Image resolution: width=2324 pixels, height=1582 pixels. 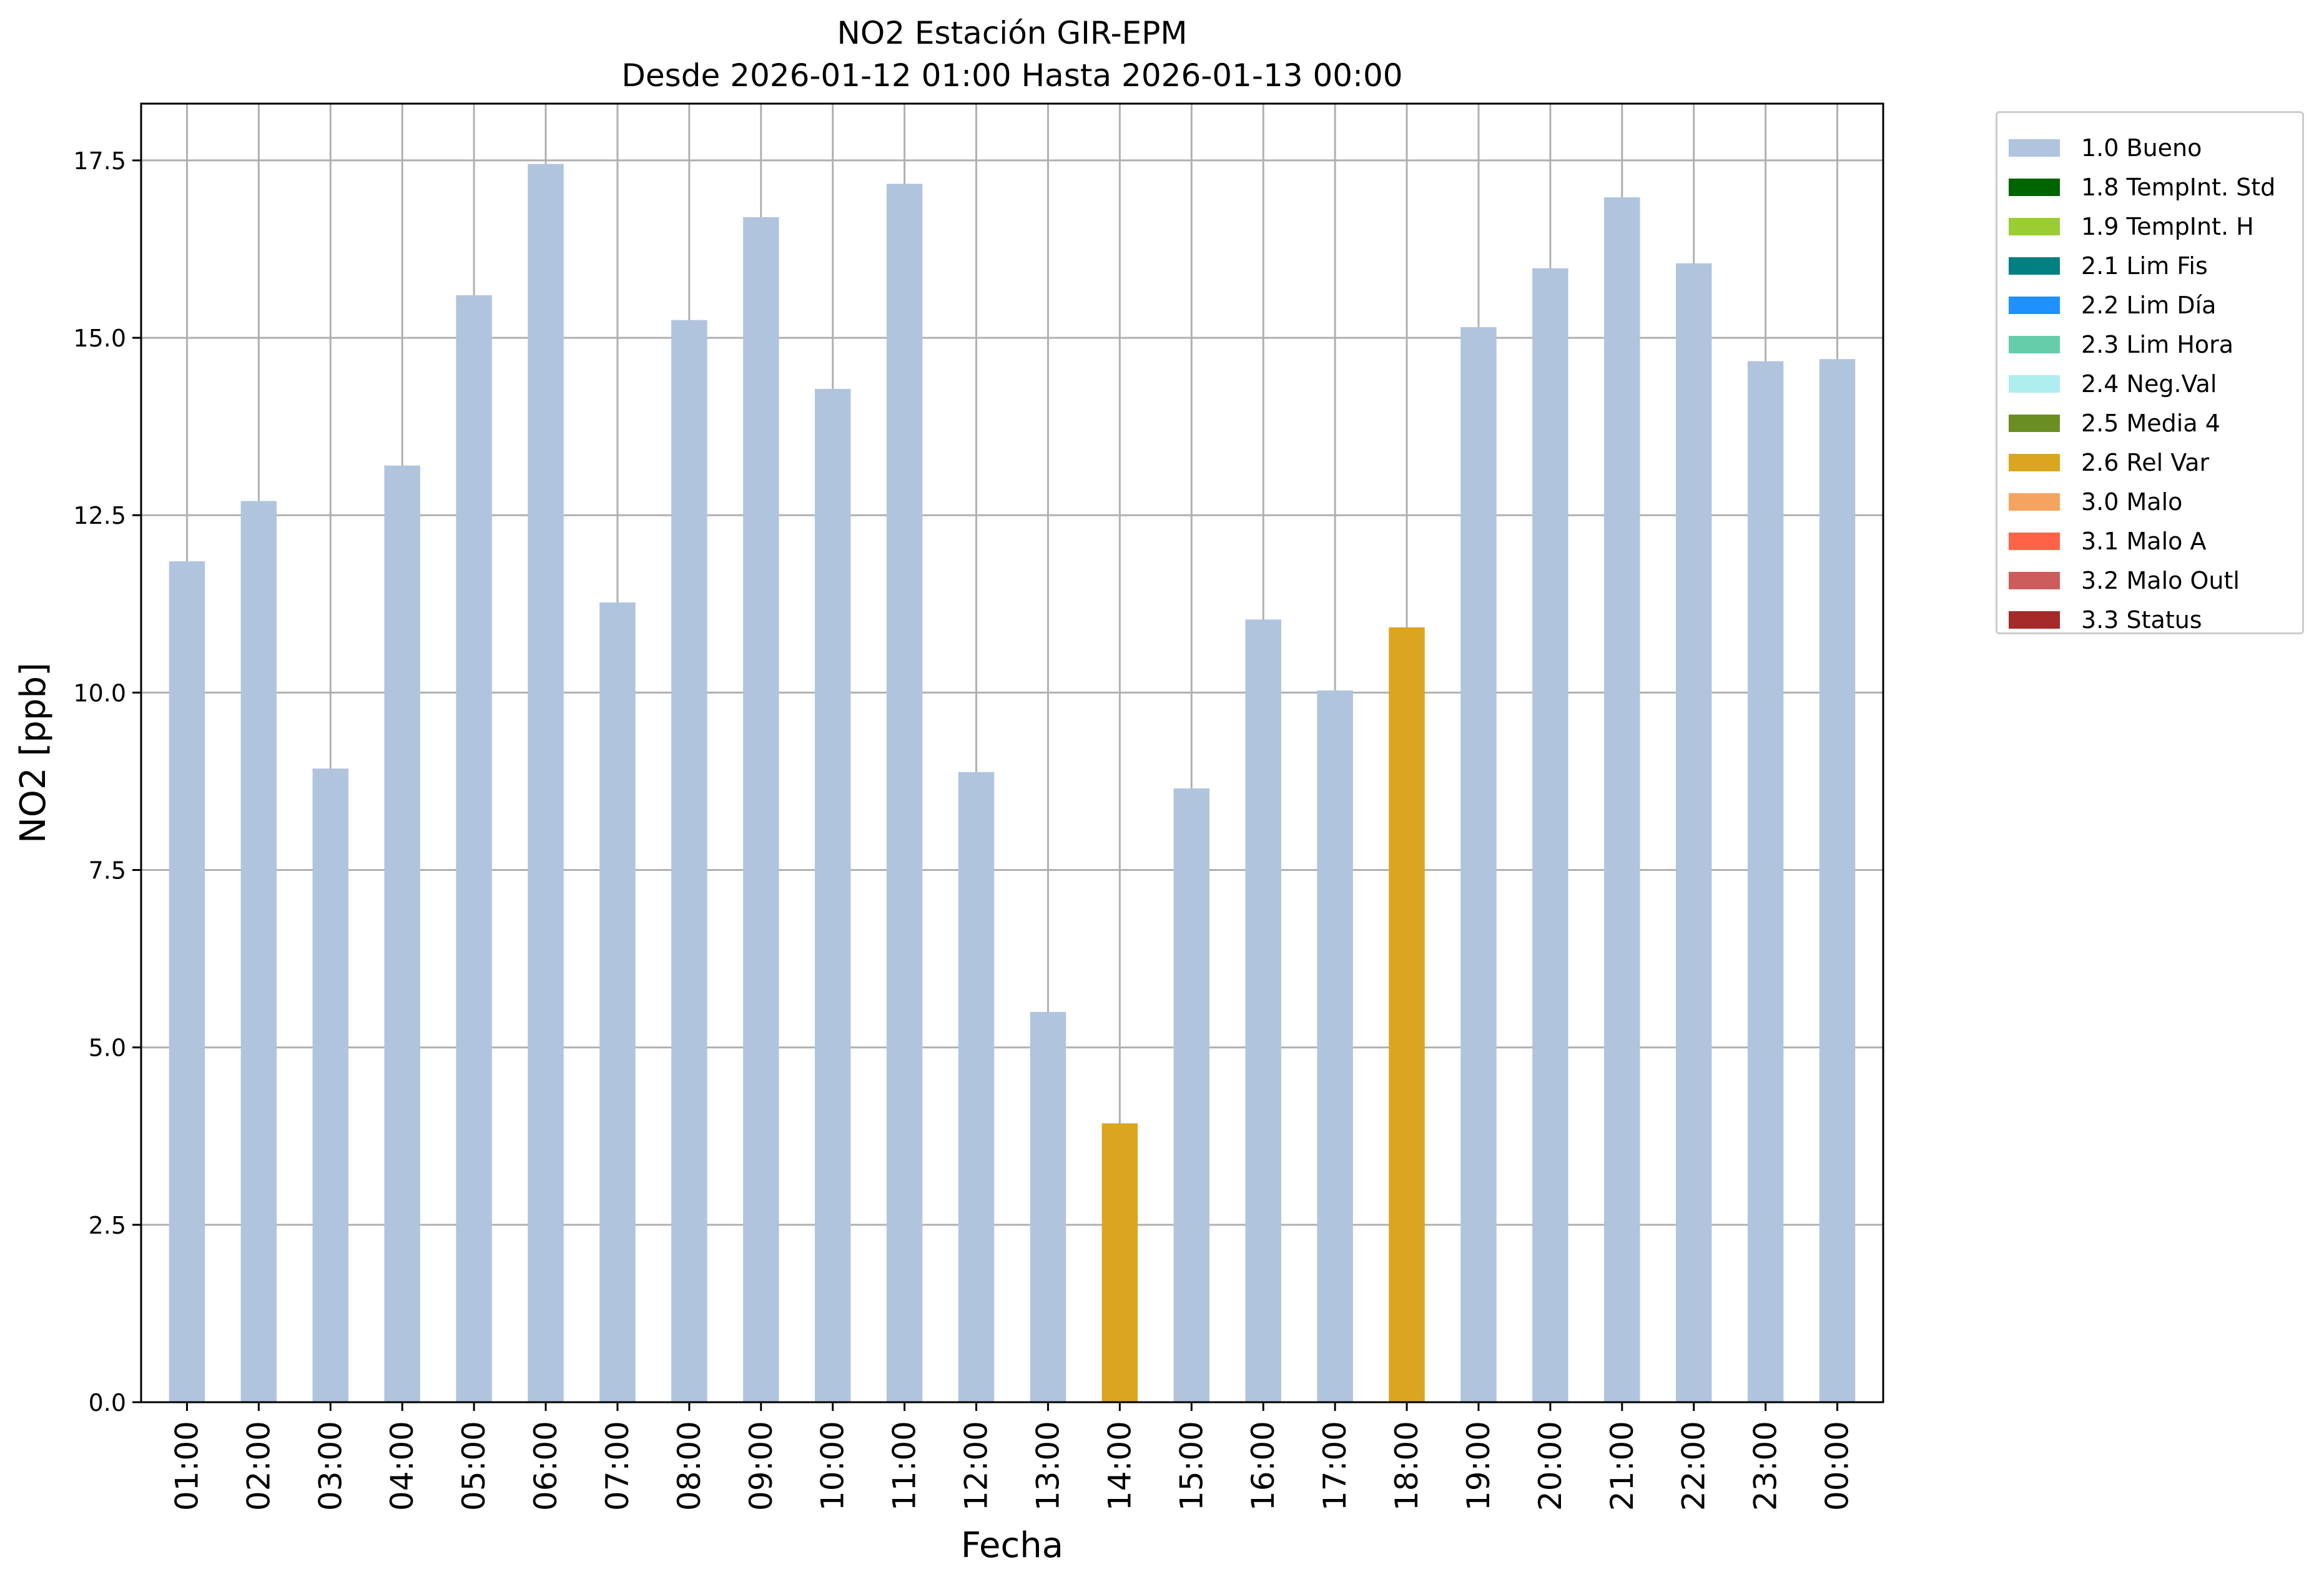 What do you see at coordinates (1263, 1466) in the screenshot?
I see `x-tick-label: 16:00` at bounding box center [1263, 1466].